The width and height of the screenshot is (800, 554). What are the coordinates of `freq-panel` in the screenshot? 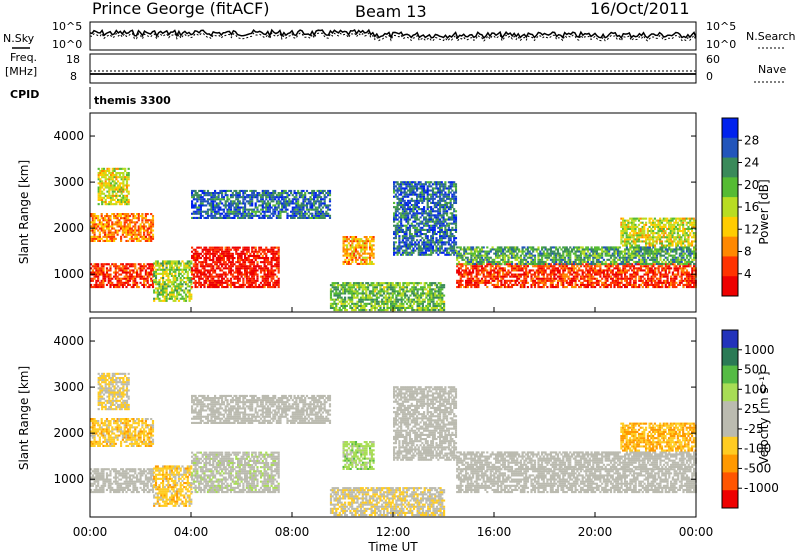 It's located at (393, 68).